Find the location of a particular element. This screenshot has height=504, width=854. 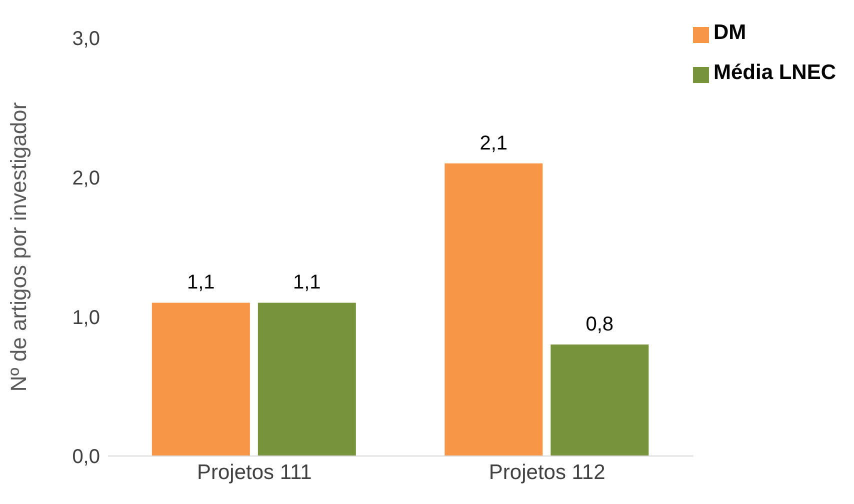

y-axis-title: Nº de artigos por investigador is located at coordinates (18, 247).